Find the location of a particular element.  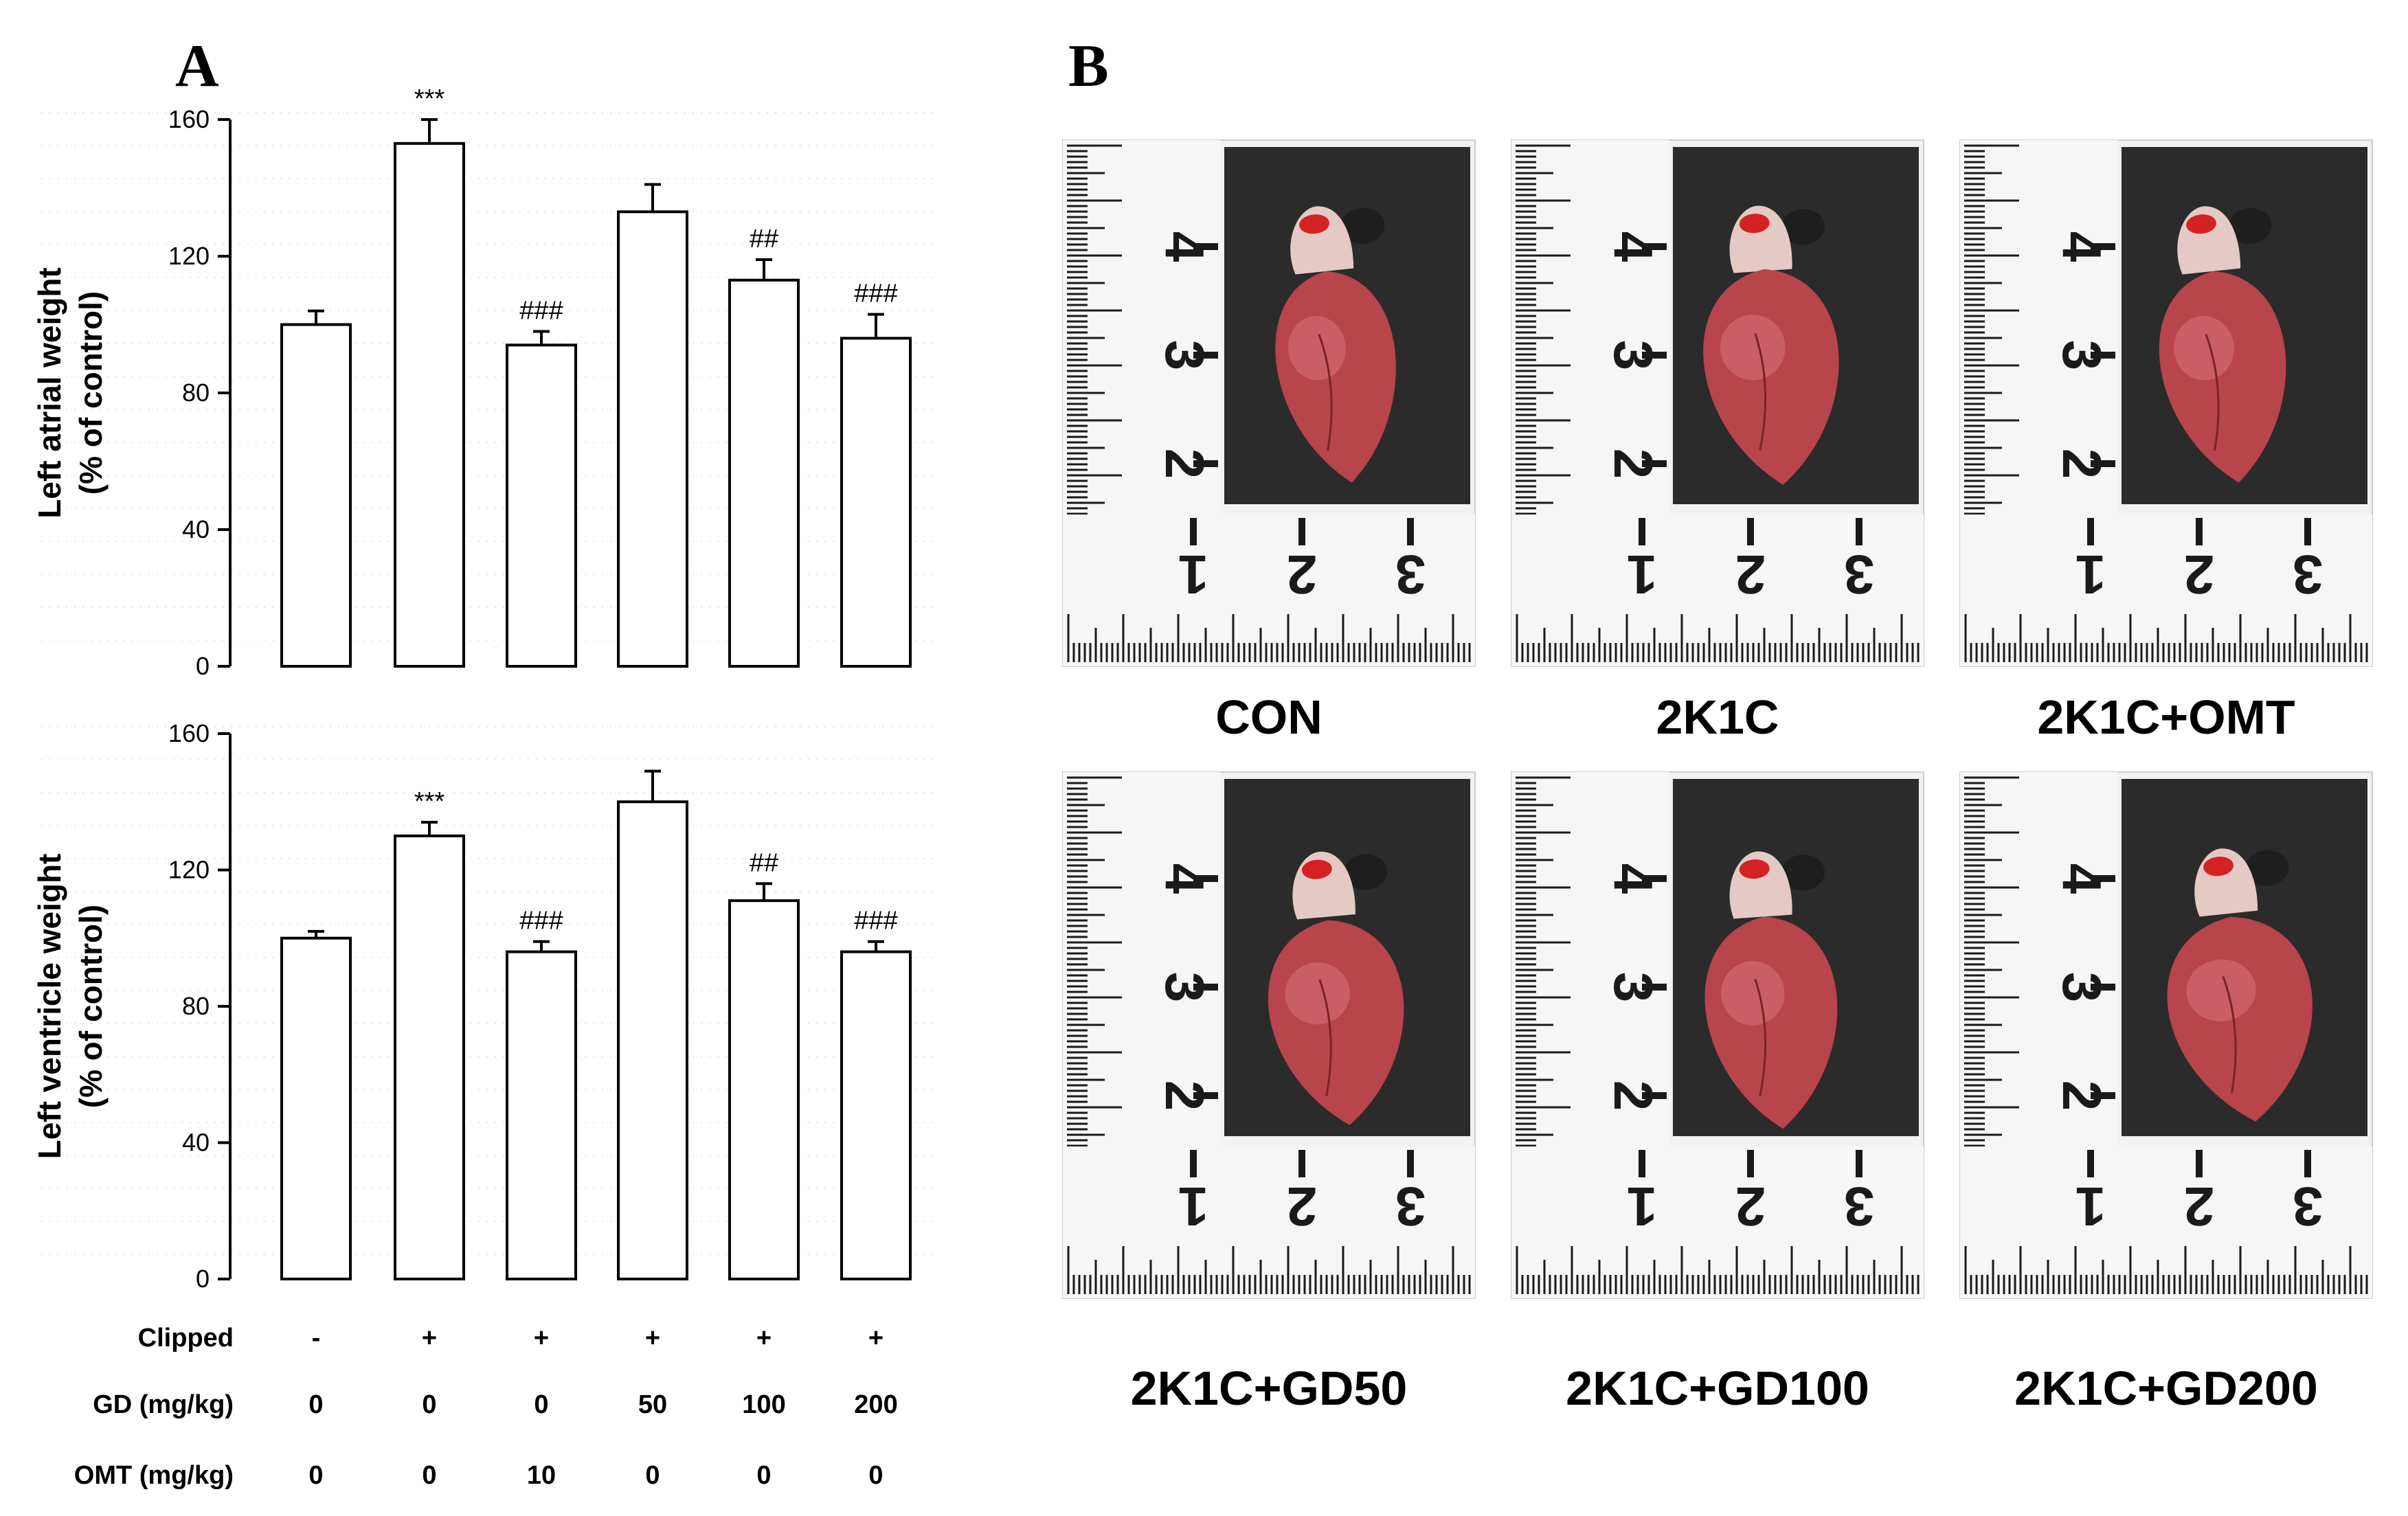

photo-label: 2K1C+GD50 is located at coordinates (1269, 1388).